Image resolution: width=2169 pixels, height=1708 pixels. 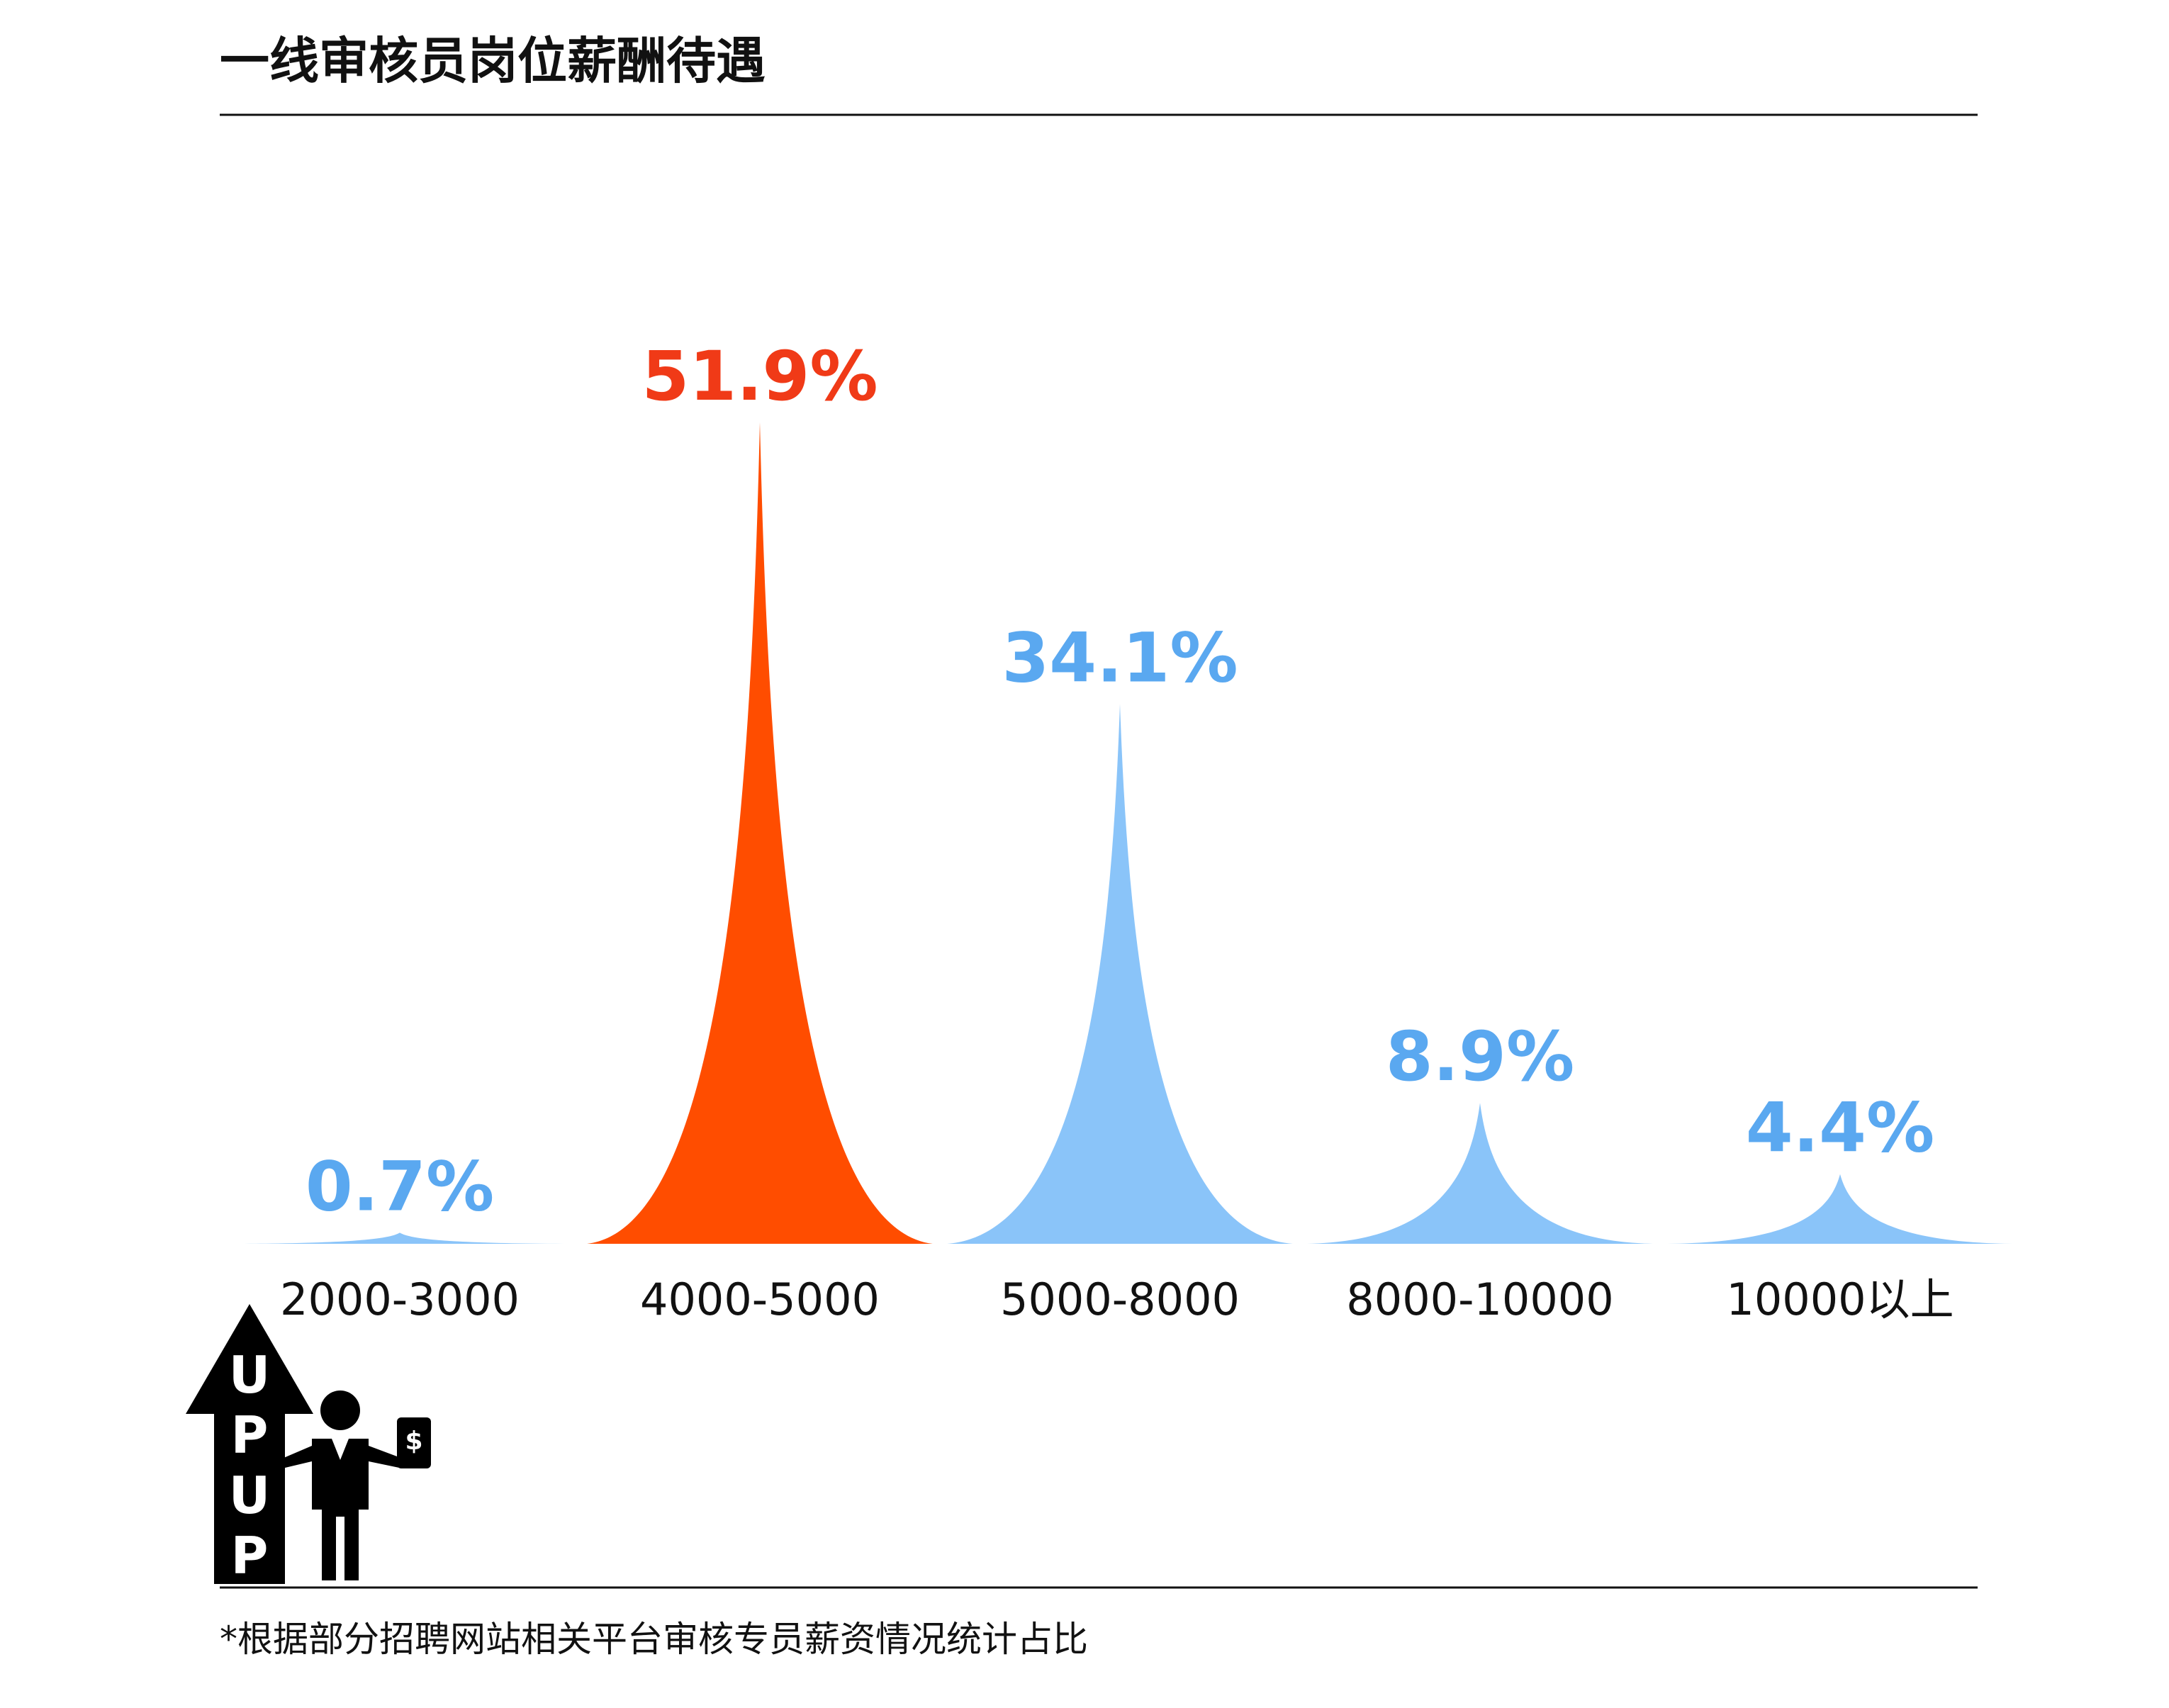 I want to click on chart-title: 一线审核员岗位薪酬待遇, so click(x=493, y=61).